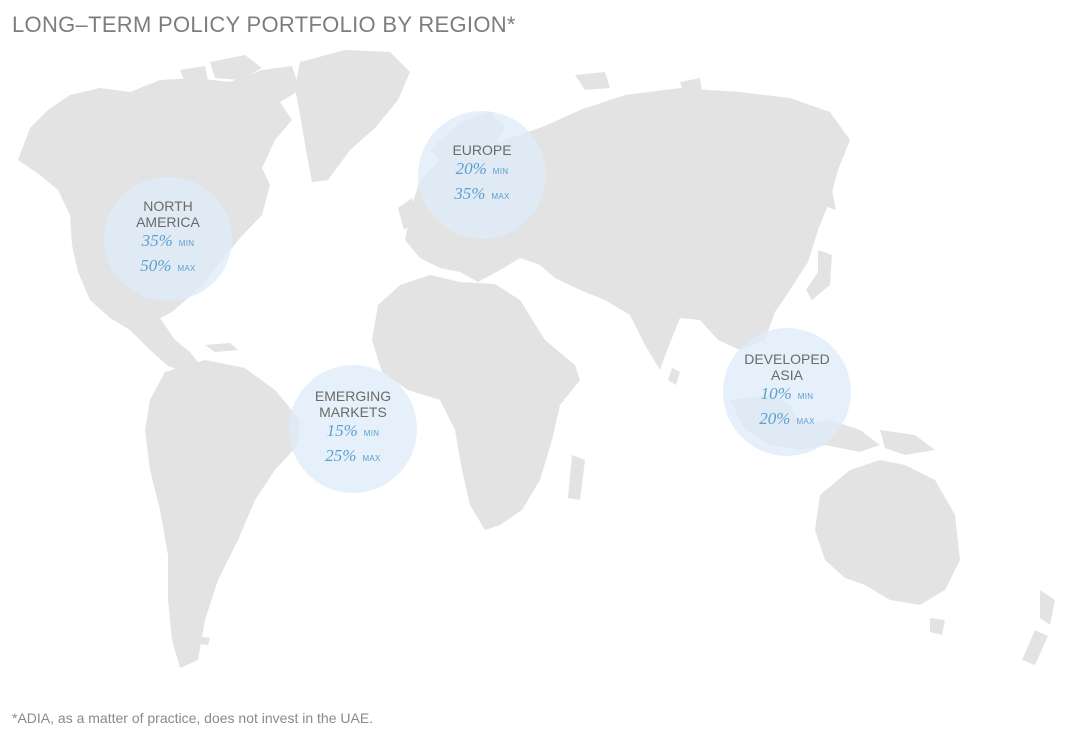 The image size is (1090, 743). What do you see at coordinates (887, 532) in the screenshot?
I see `australia-landmass` at bounding box center [887, 532].